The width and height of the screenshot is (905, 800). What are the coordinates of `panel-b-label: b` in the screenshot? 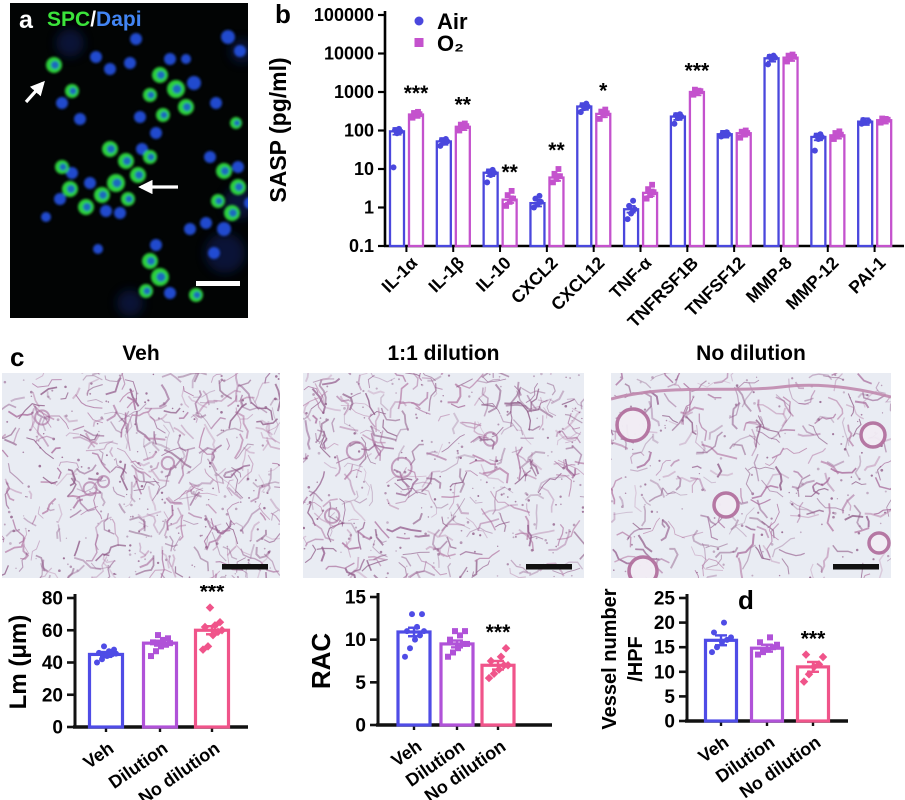 It's located at (283, 14).